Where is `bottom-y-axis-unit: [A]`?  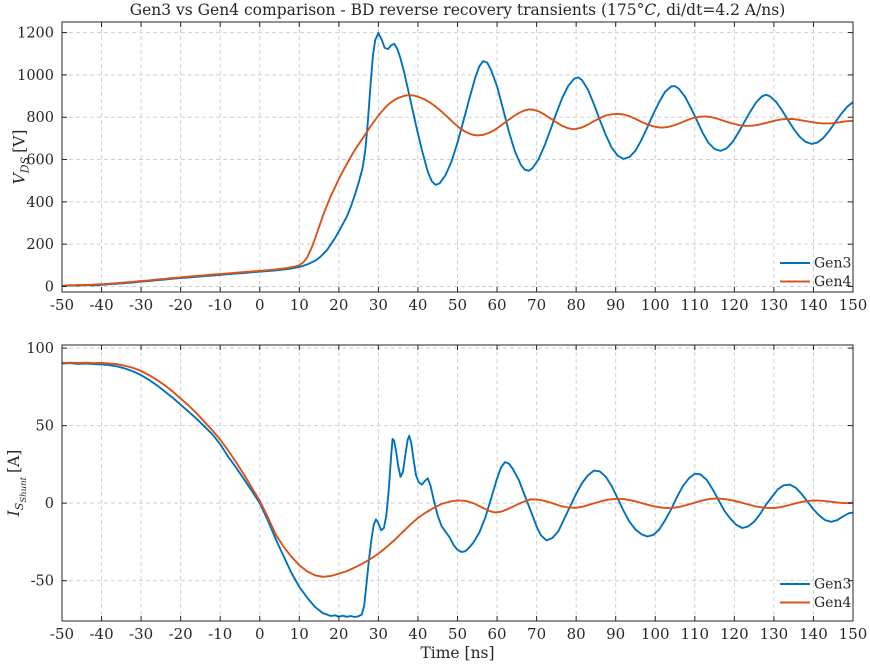 bottom-y-axis-unit: [A] is located at coordinates (13, 461).